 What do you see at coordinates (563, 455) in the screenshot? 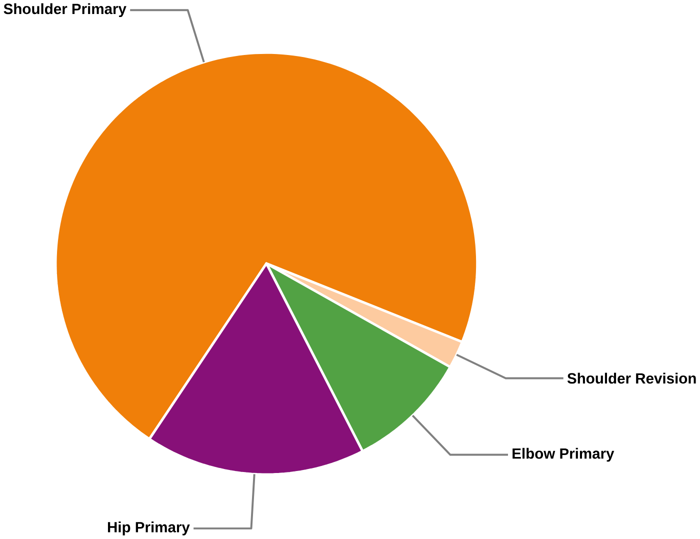
I see `slice-label: Elbow Primary` at bounding box center [563, 455].